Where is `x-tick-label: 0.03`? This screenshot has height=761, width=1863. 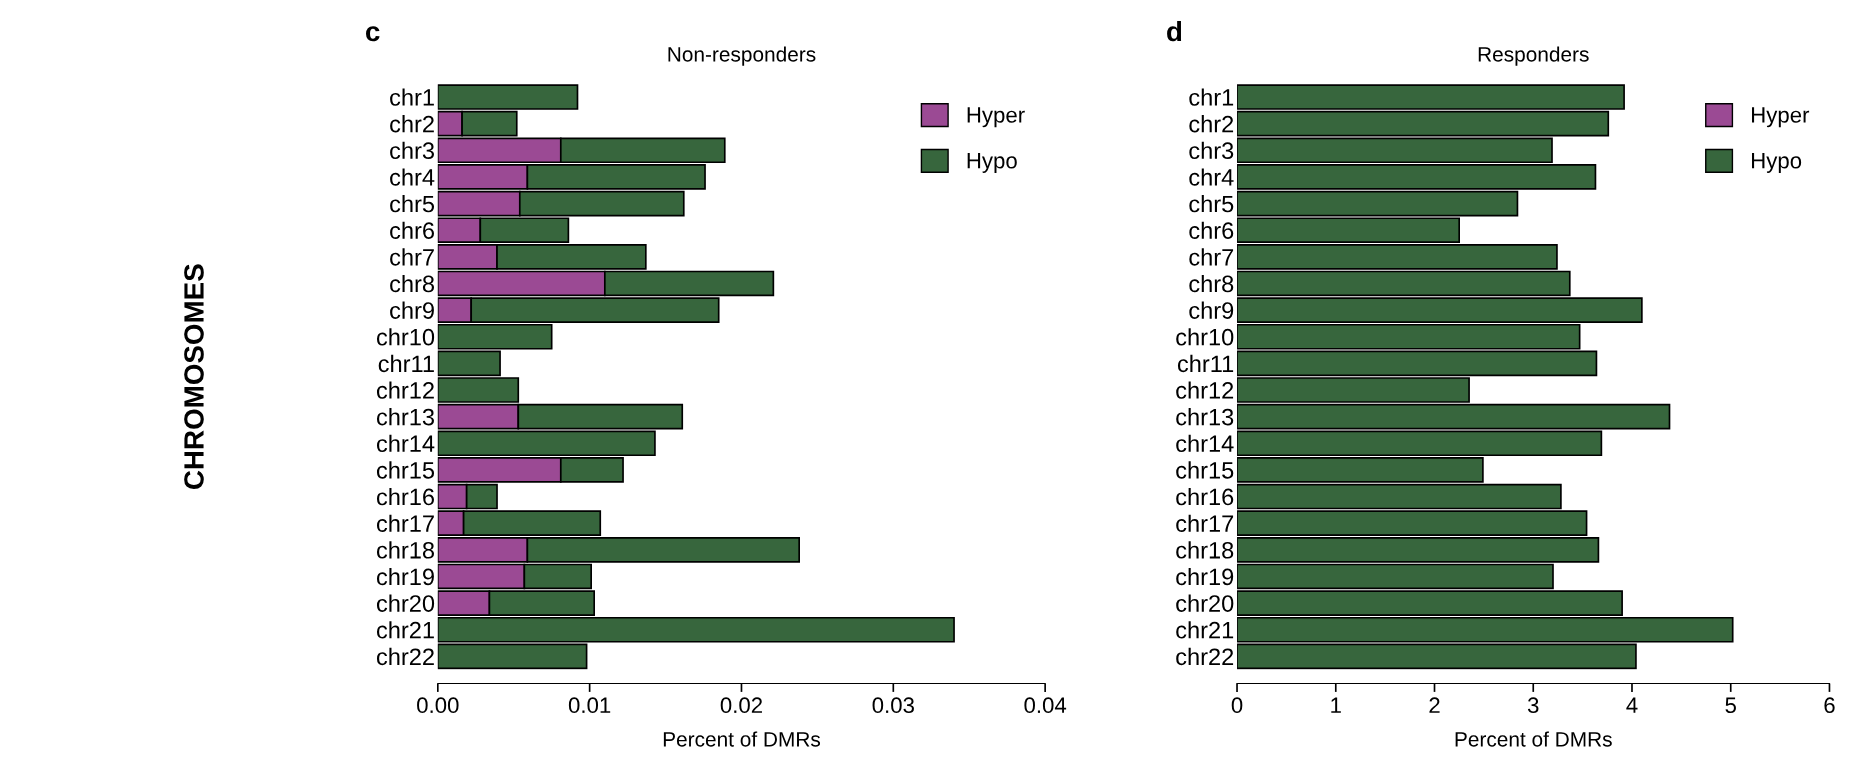 x-tick-label: 0.03 is located at coordinates (893, 705).